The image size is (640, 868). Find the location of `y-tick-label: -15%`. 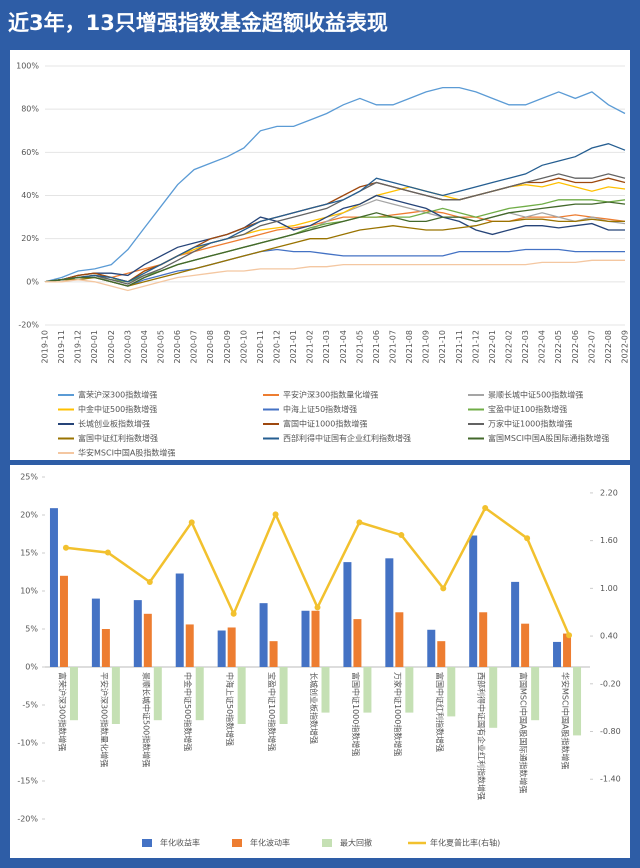

y-tick-label: -15% is located at coordinates (27, 781).